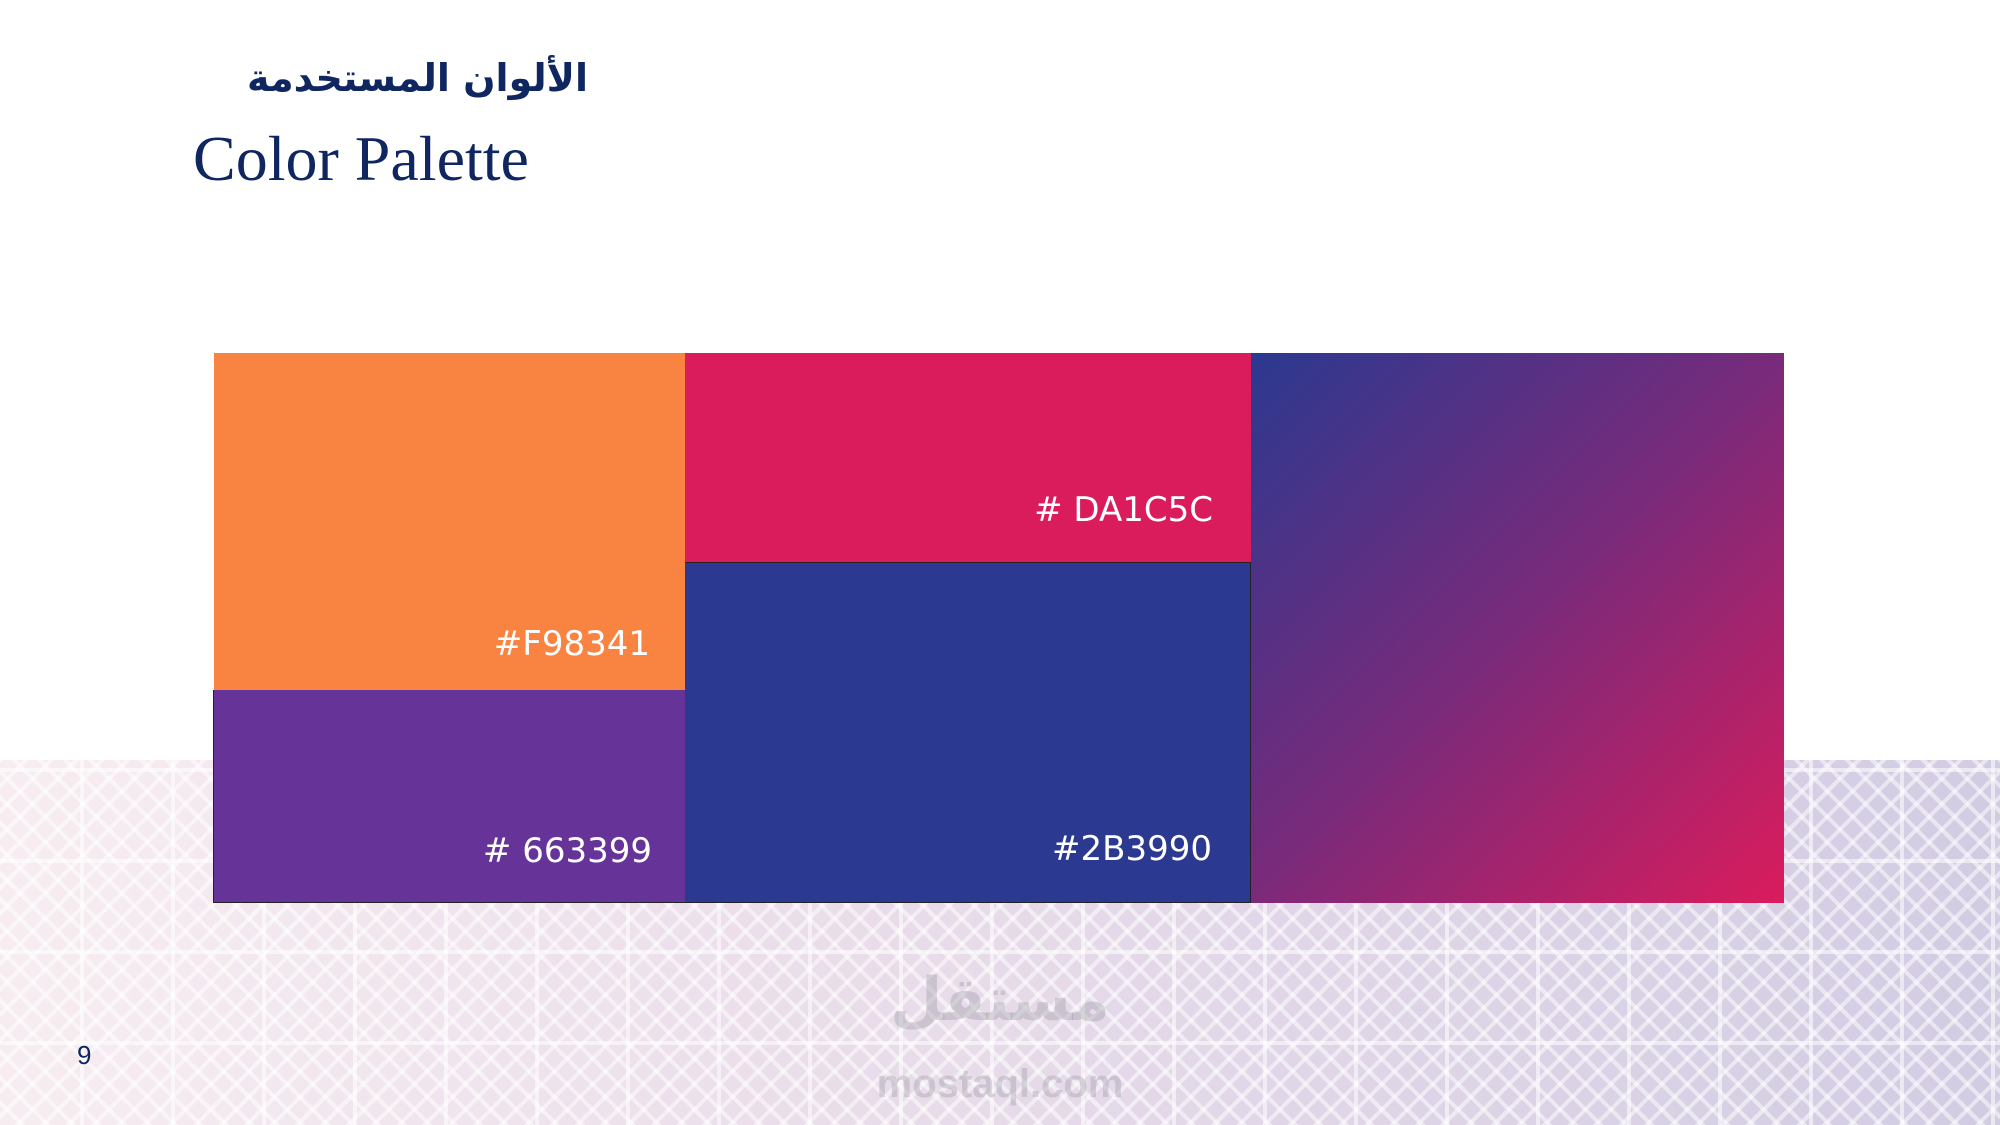 Image resolution: width=2000 pixels, height=1125 pixels. Describe the element at coordinates (1517, 628) in the screenshot. I see `swatch-gradient` at that location.